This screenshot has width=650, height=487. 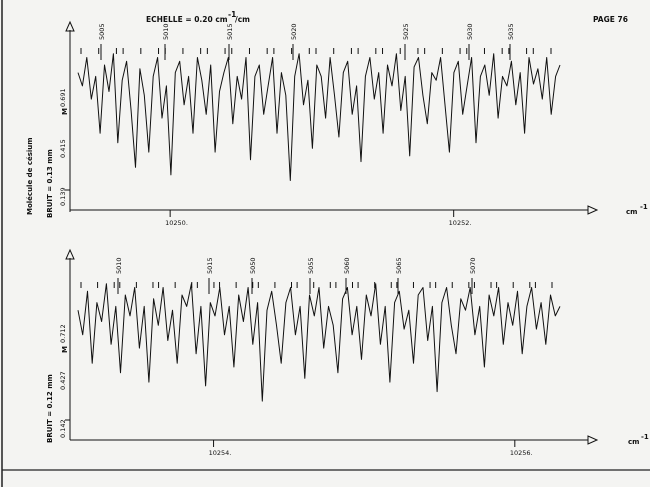 What do you see at coordinates (294, 31) in the screenshot?
I see `line-number-label: 5020` at bounding box center [294, 31].